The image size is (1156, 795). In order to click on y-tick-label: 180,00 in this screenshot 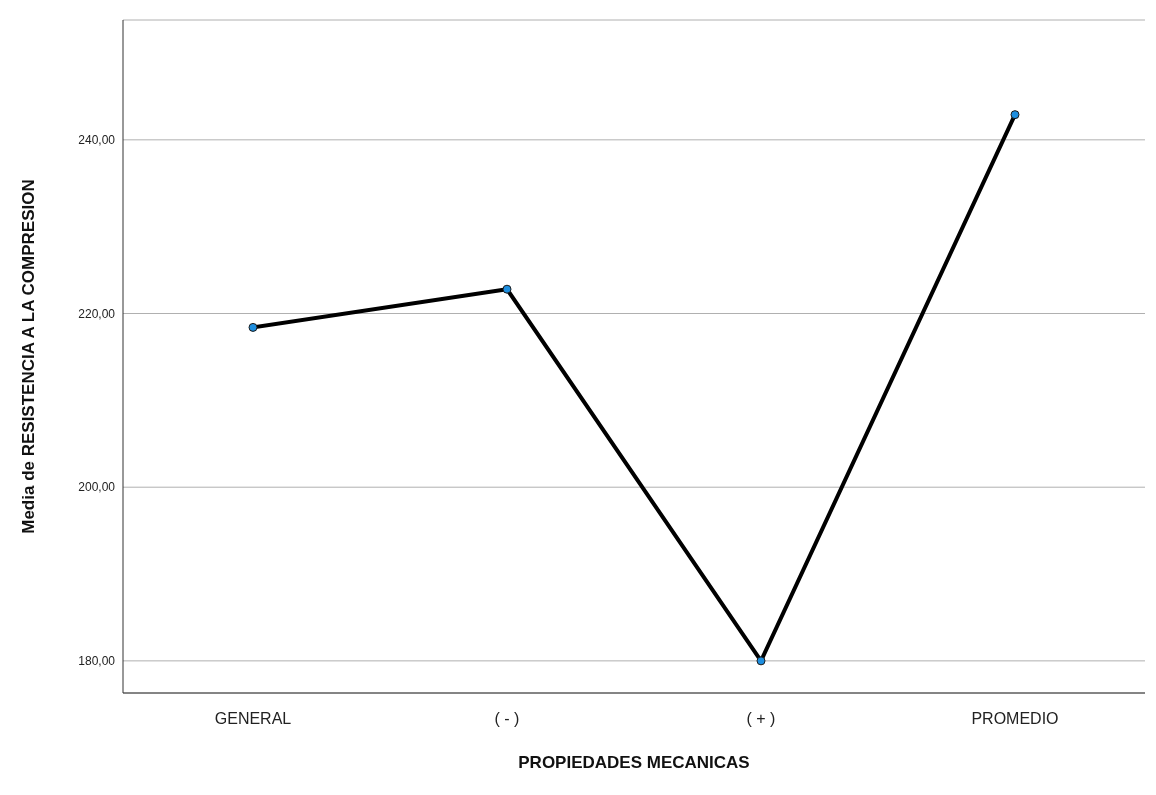, I will do `click(97, 661)`.